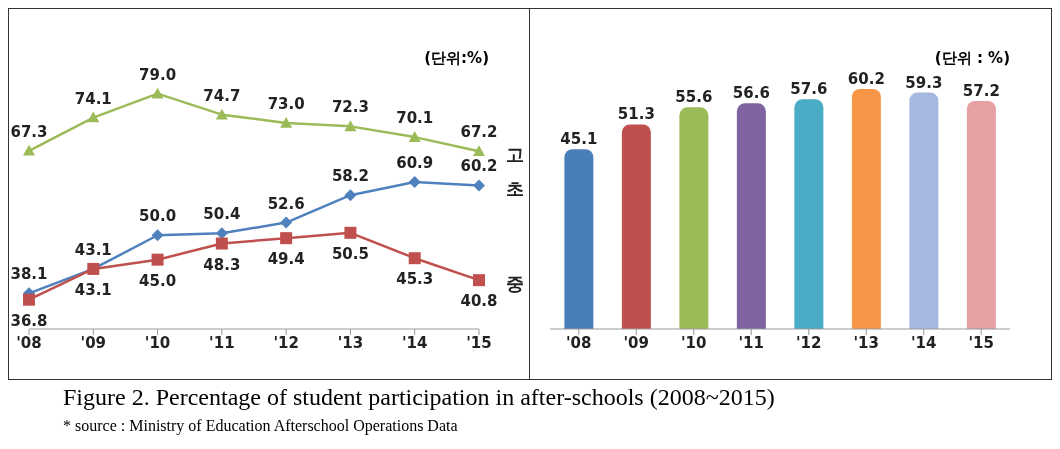  I want to click on data-label: 74.1, so click(93, 98).